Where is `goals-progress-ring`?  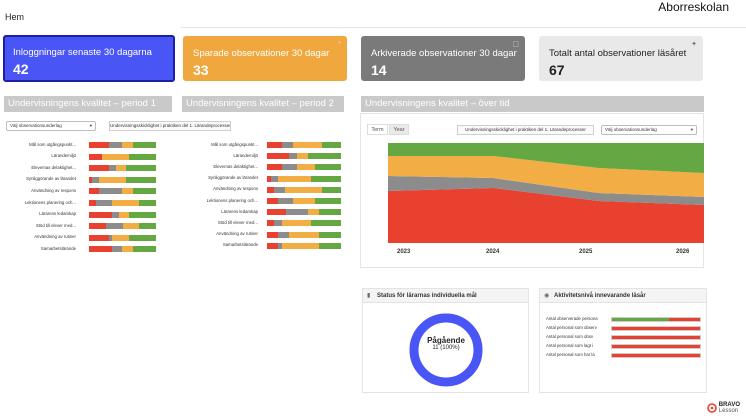 goals-progress-ring is located at coordinates (446, 350).